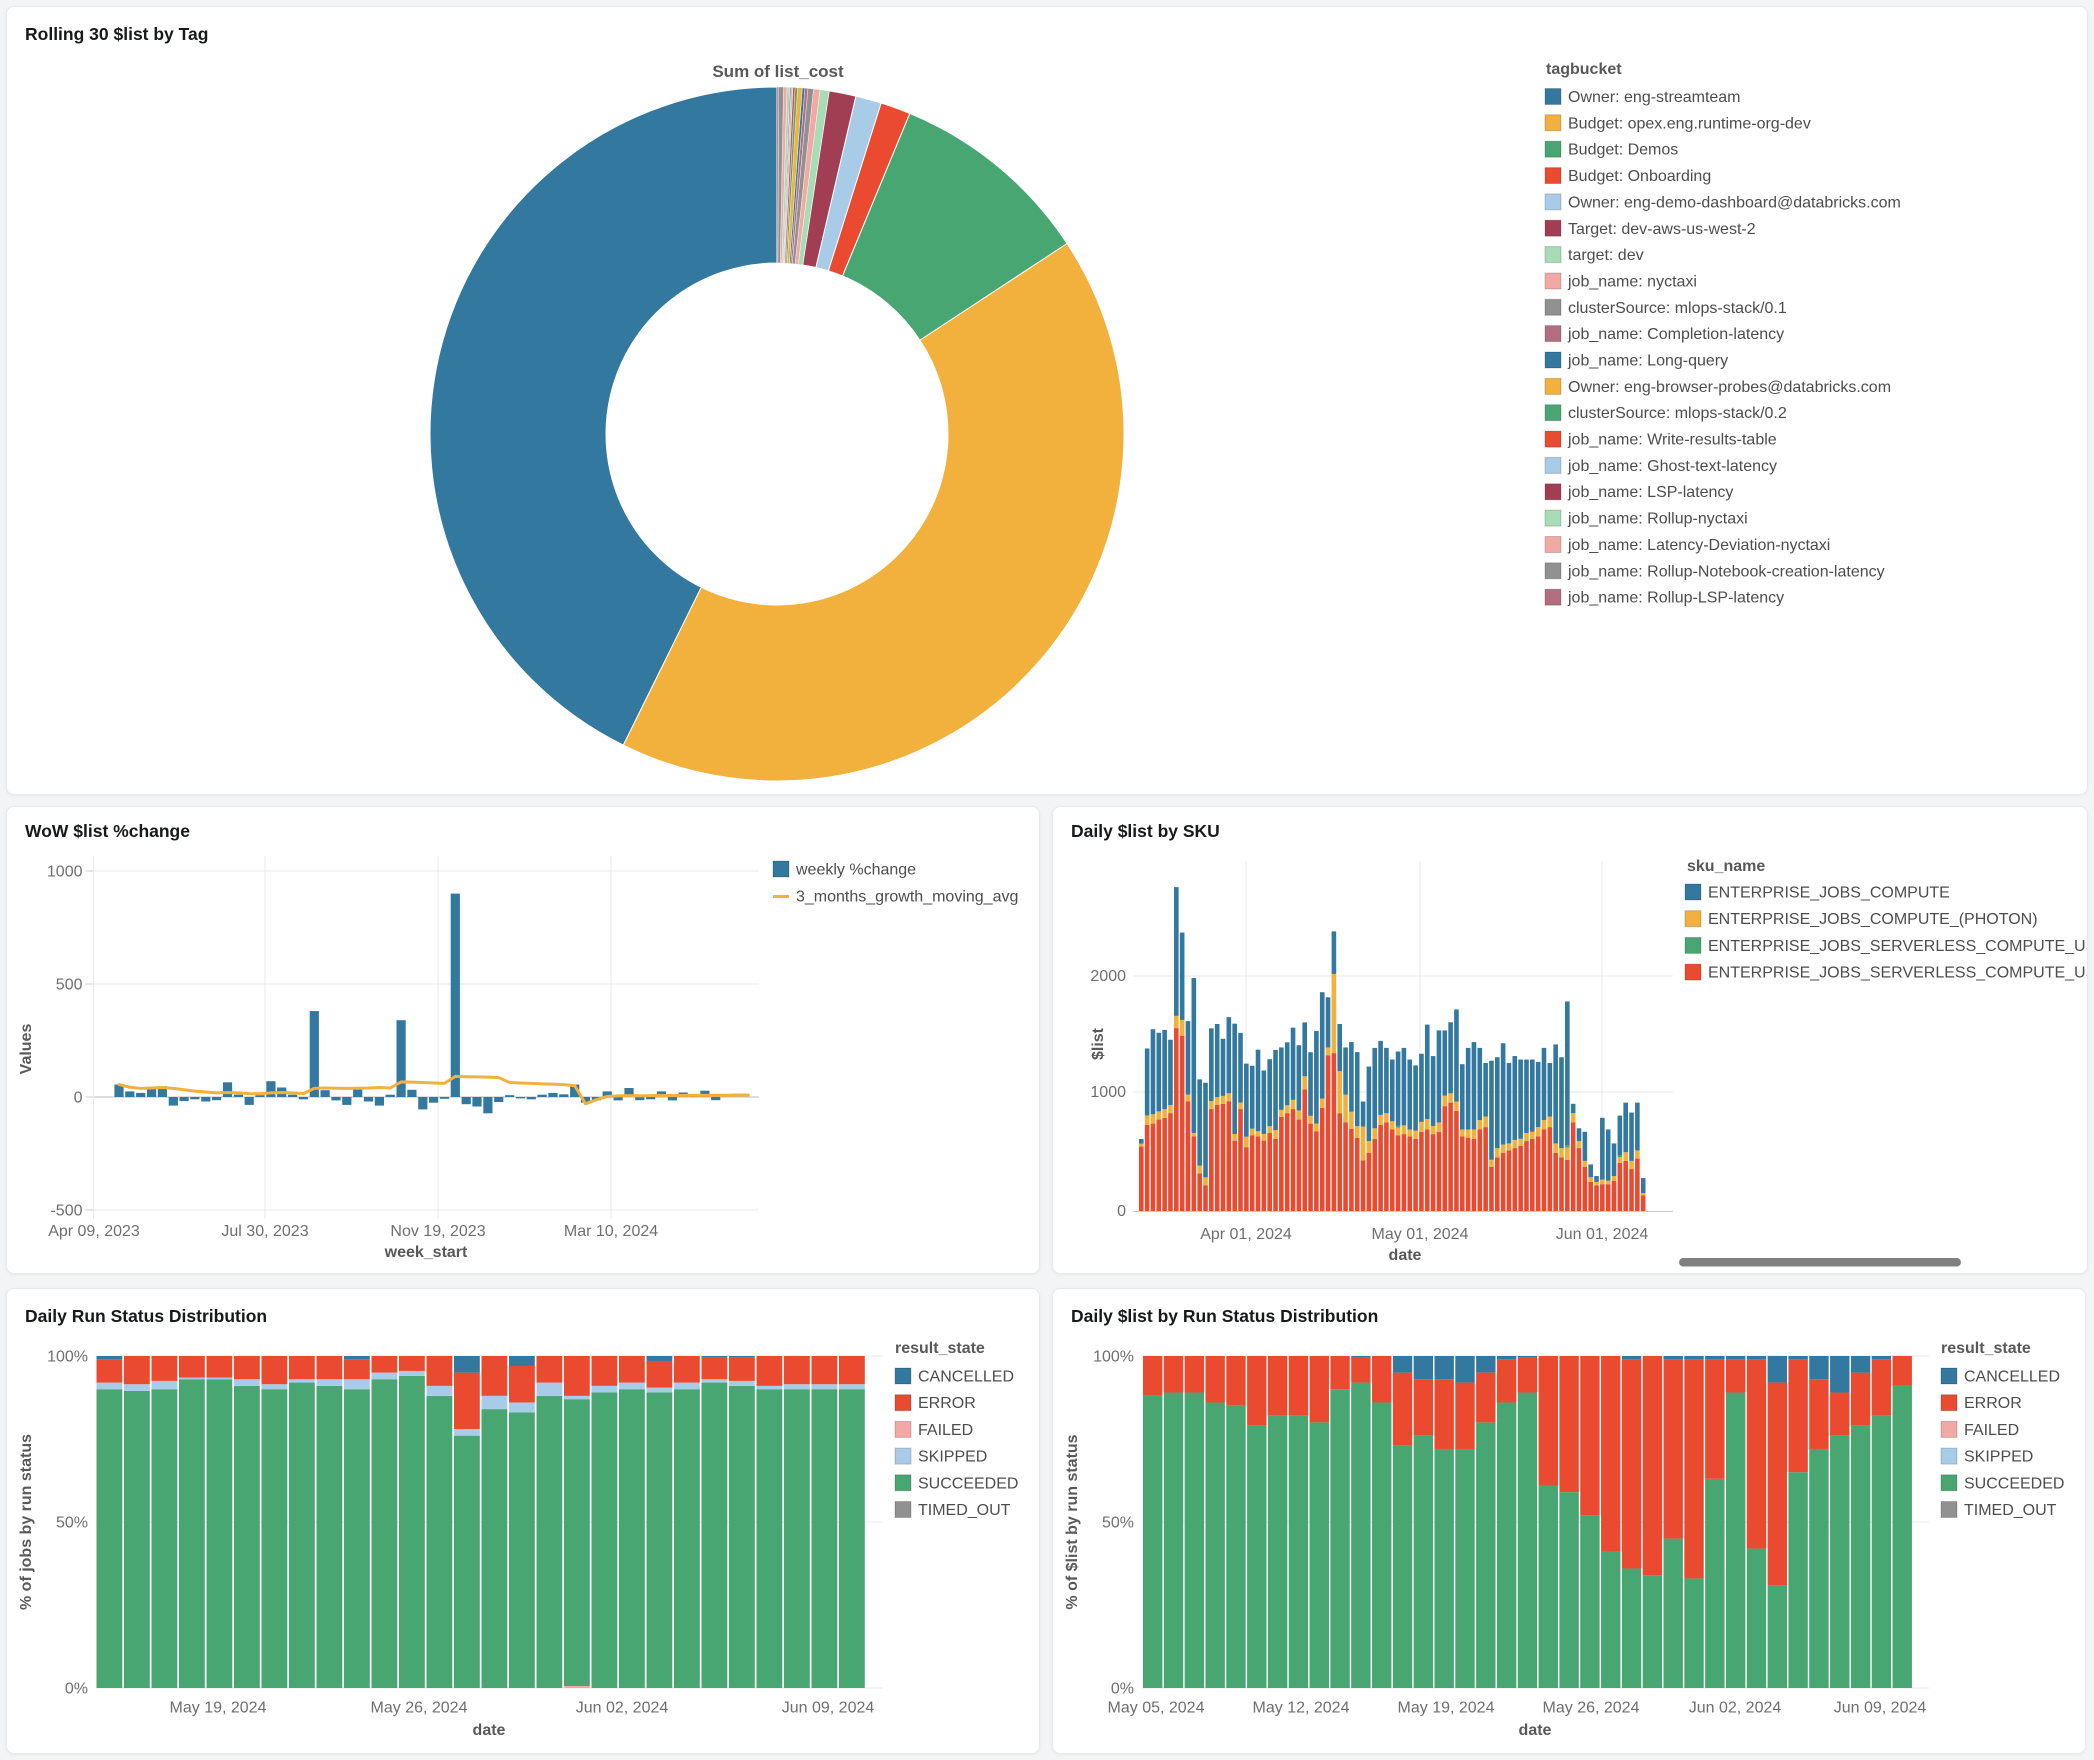 Image resolution: width=2094 pixels, height=1760 pixels. What do you see at coordinates (1677, 308) in the screenshot?
I see `svg-text: clusterSource: mlops-stack/0.1` at bounding box center [1677, 308].